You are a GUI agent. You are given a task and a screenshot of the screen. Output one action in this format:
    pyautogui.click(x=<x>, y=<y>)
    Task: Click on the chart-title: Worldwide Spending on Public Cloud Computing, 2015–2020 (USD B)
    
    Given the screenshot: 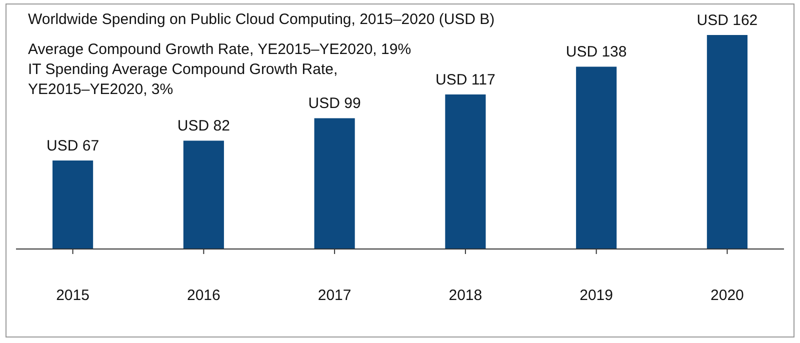 What is the action you would take?
    pyautogui.click(x=261, y=19)
    